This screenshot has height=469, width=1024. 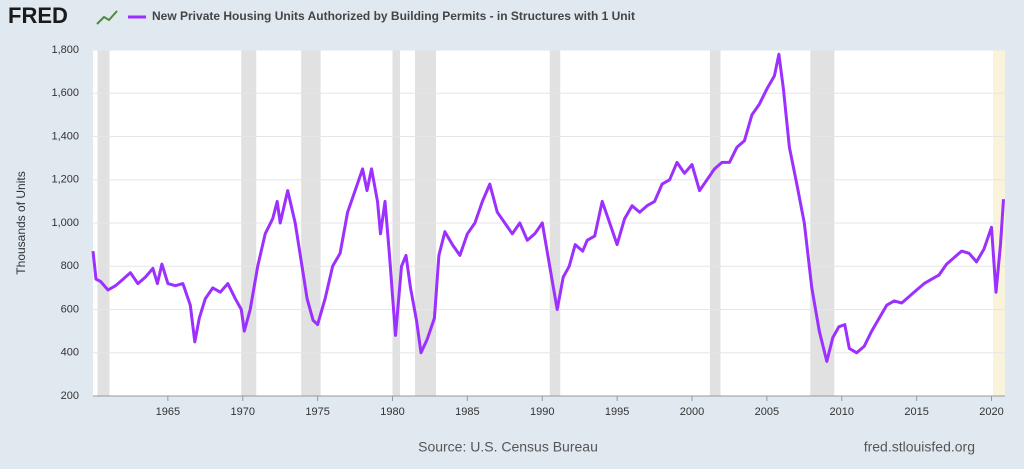 What do you see at coordinates (542, 412) in the screenshot?
I see `x-tick-label: 1990` at bounding box center [542, 412].